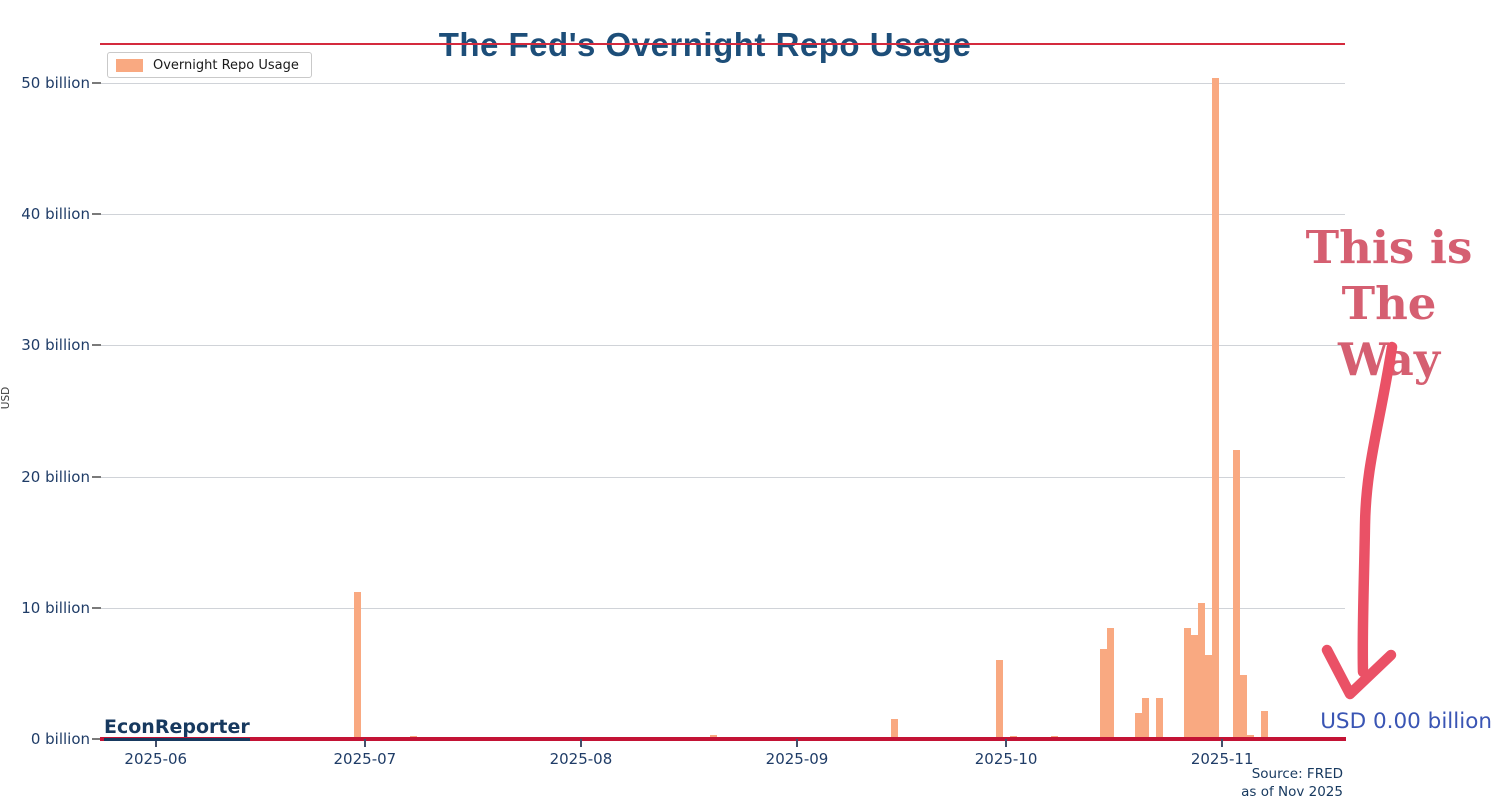 This screenshot has height=810, width=1502. I want to click on legend-swatch-icon, so click(129, 65).